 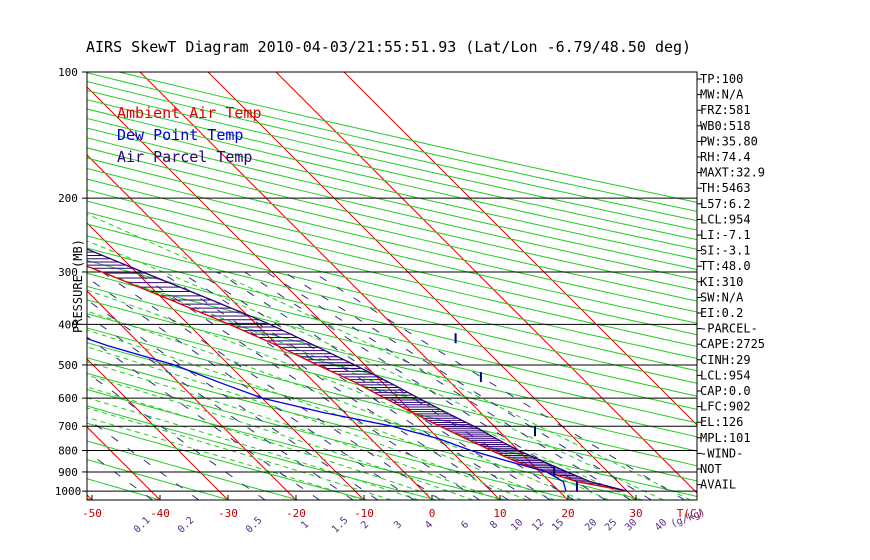 What do you see at coordinates (78, 286) in the screenshot?
I see `y-axis-label: PRESSURE (MB)` at bounding box center [78, 286].